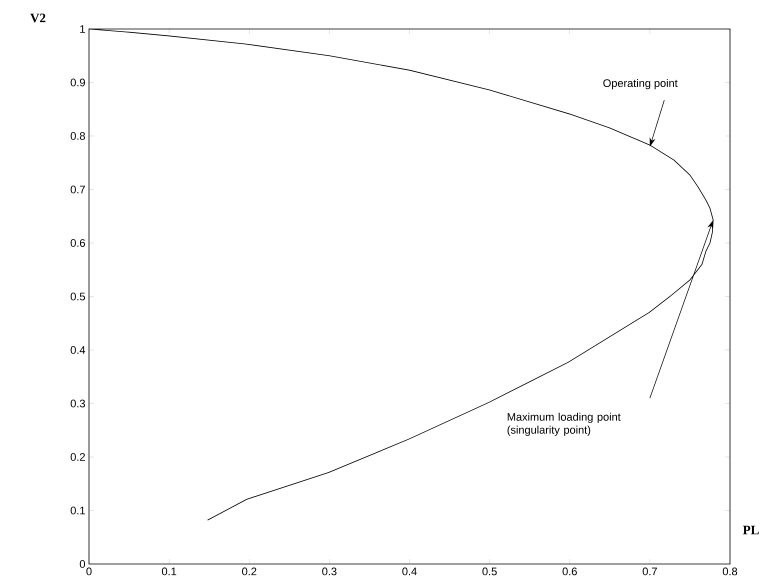 The height and width of the screenshot is (585, 766). What do you see at coordinates (329, 572) in the screenshot?
I see `x-tick-label: 0.3` at bounding box center [329, 572].